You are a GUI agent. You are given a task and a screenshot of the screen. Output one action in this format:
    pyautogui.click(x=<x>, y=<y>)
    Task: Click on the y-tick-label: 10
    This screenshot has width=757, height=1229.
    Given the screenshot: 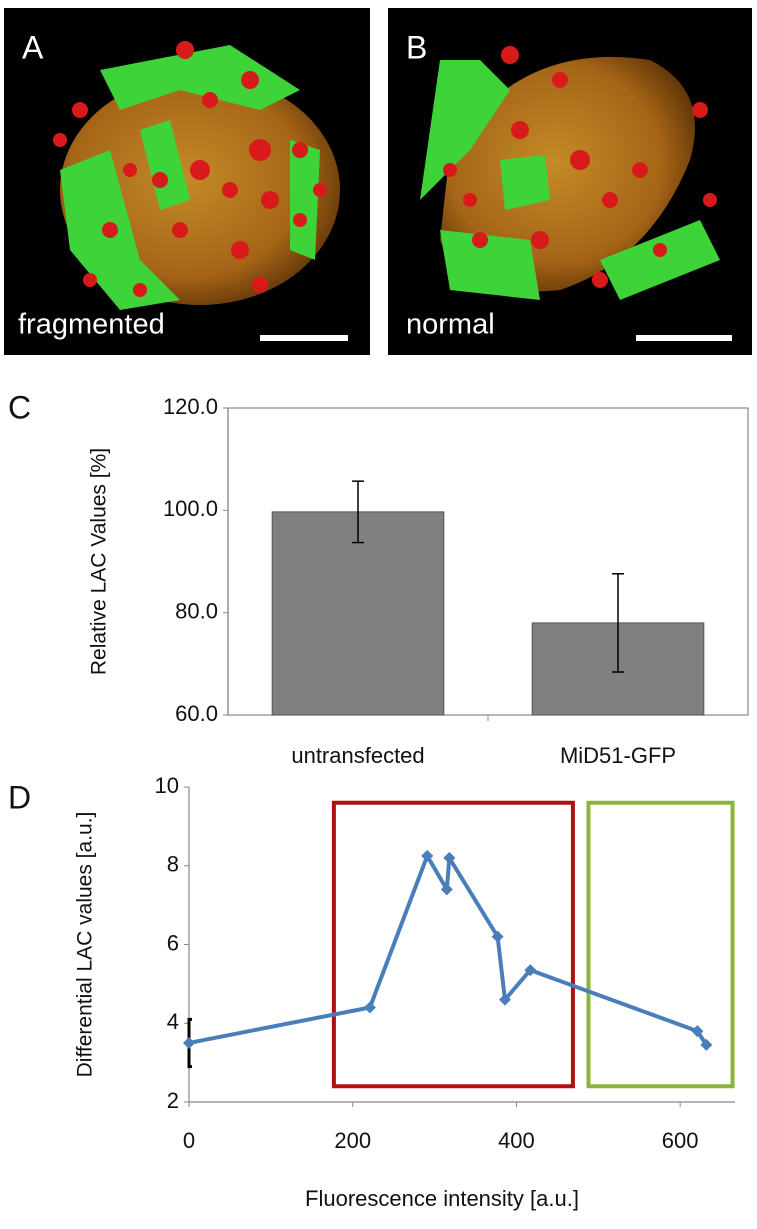 What is the action you would take?
    pyautogui.click(x=167, y=785)
    